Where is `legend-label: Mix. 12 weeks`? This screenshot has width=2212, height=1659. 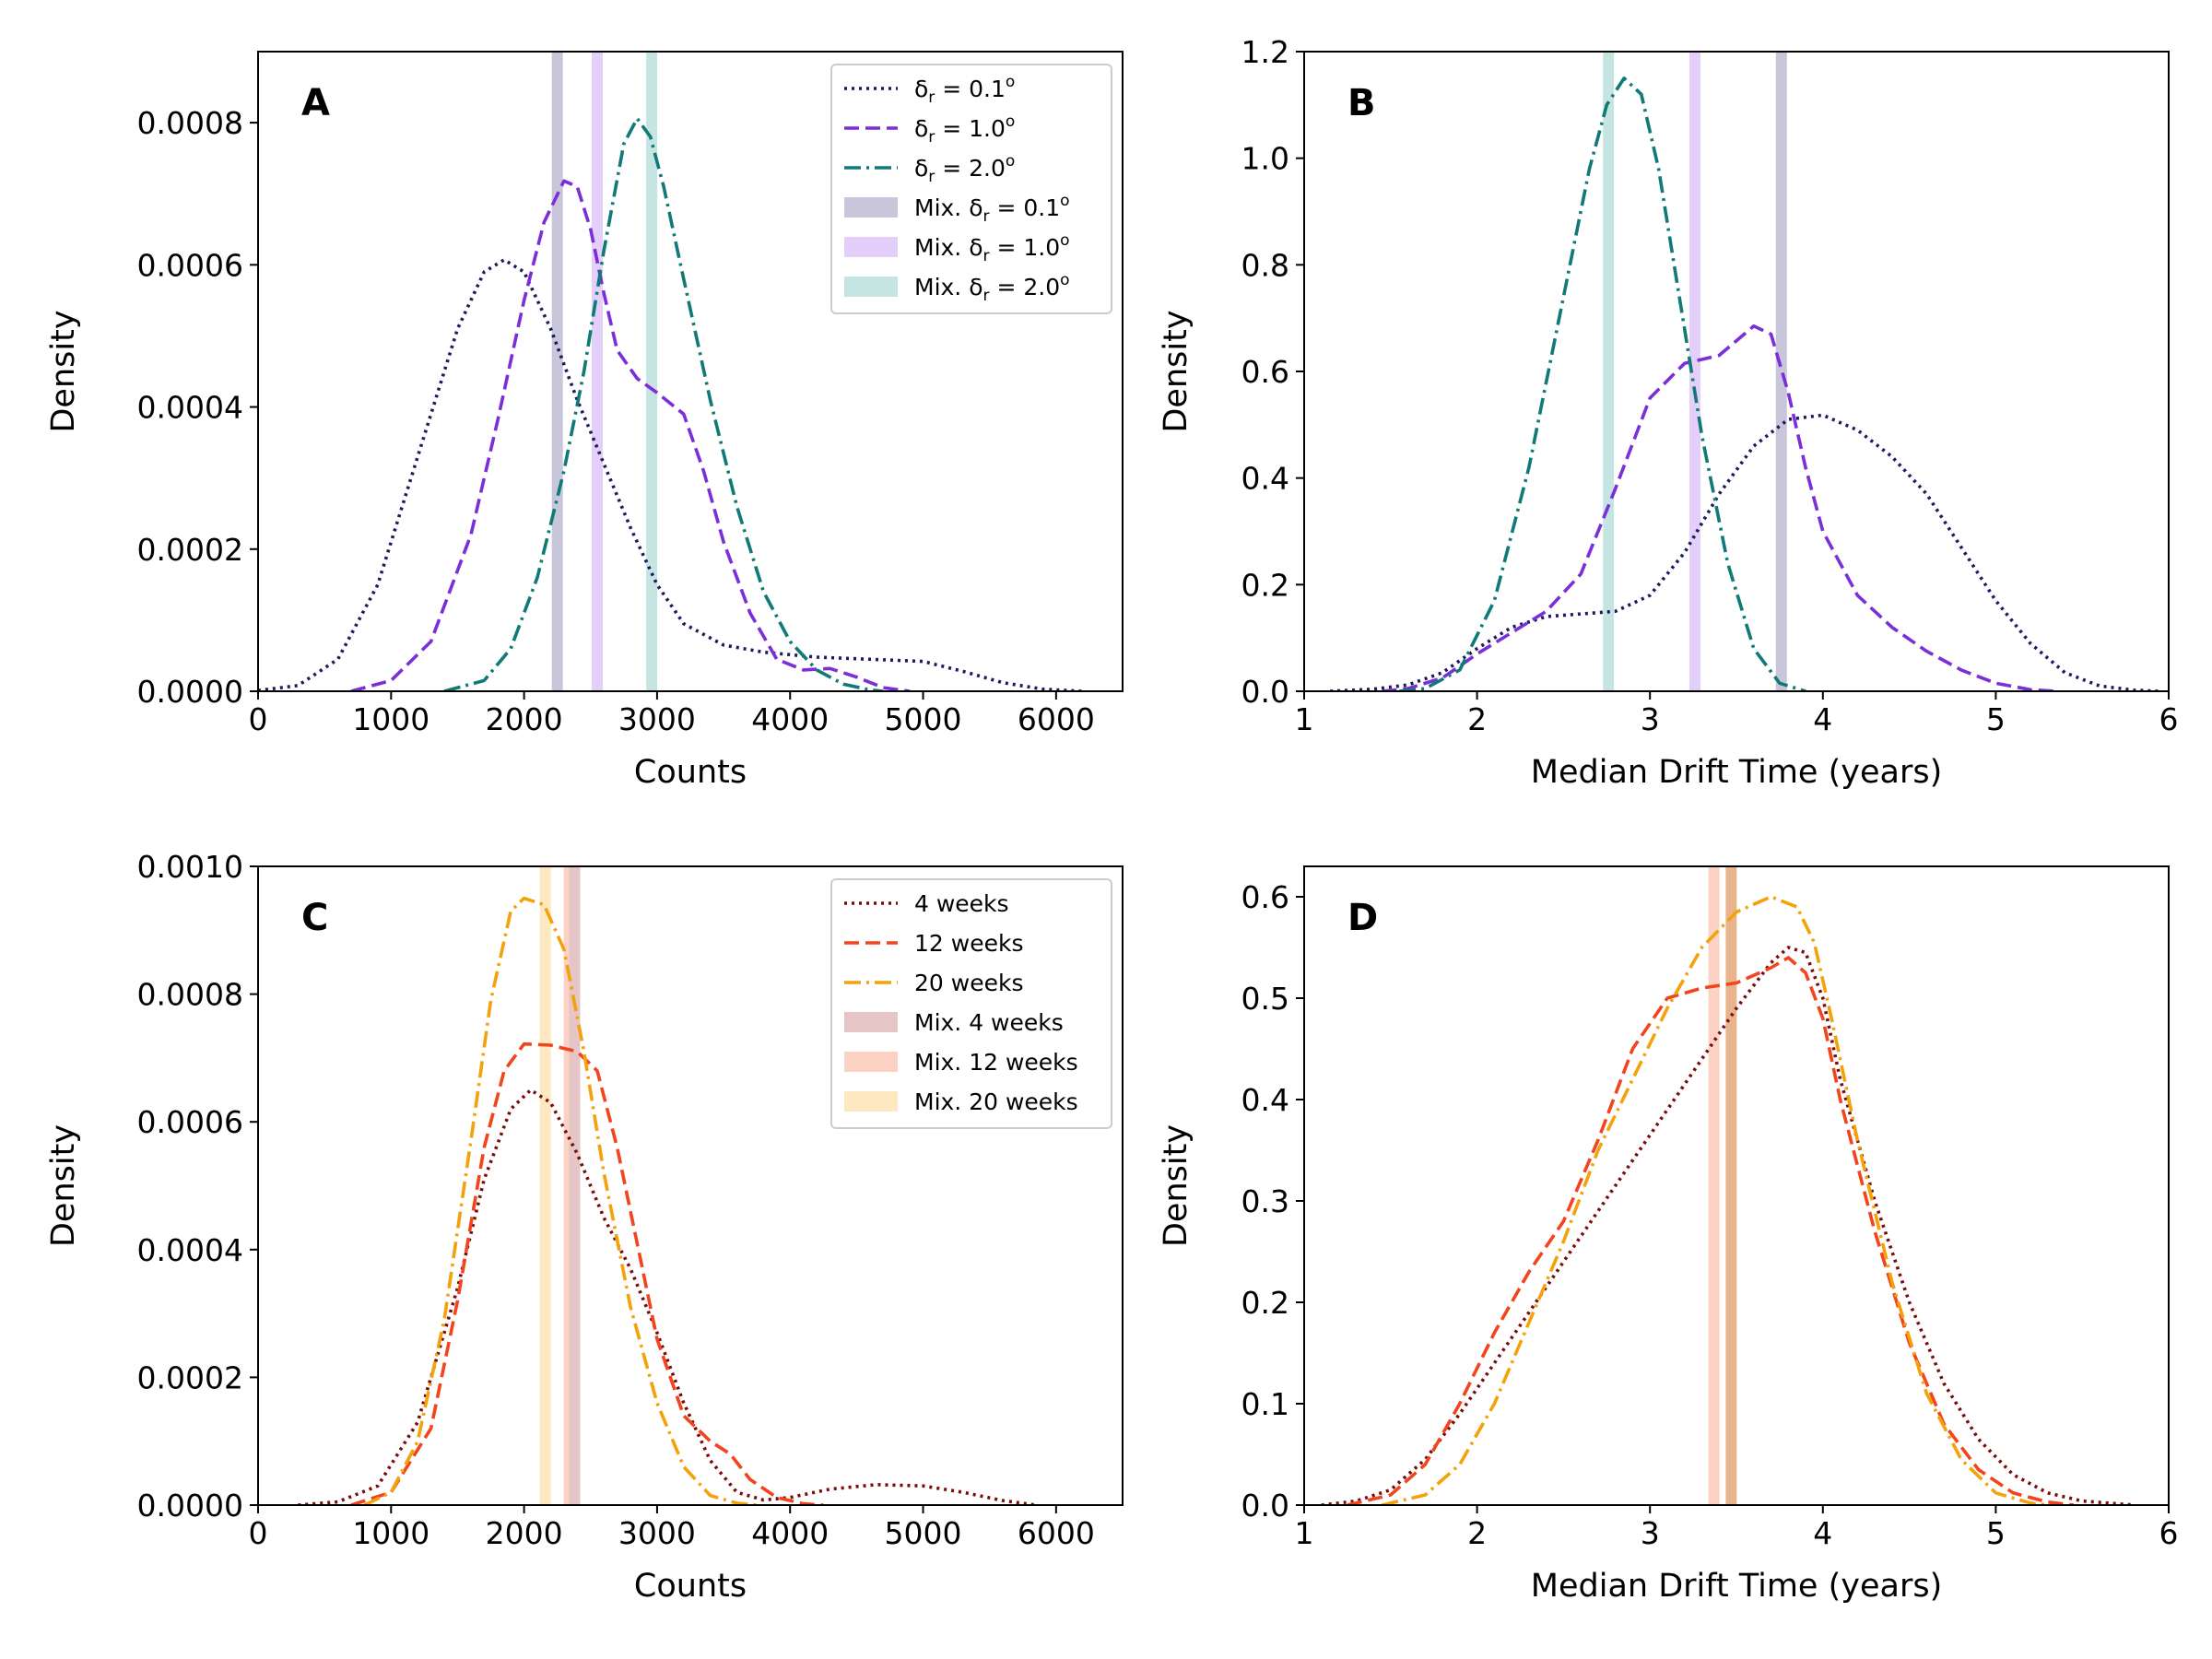 legend-label: Mix. 12 weeks is located at coordinates (996, 1062).